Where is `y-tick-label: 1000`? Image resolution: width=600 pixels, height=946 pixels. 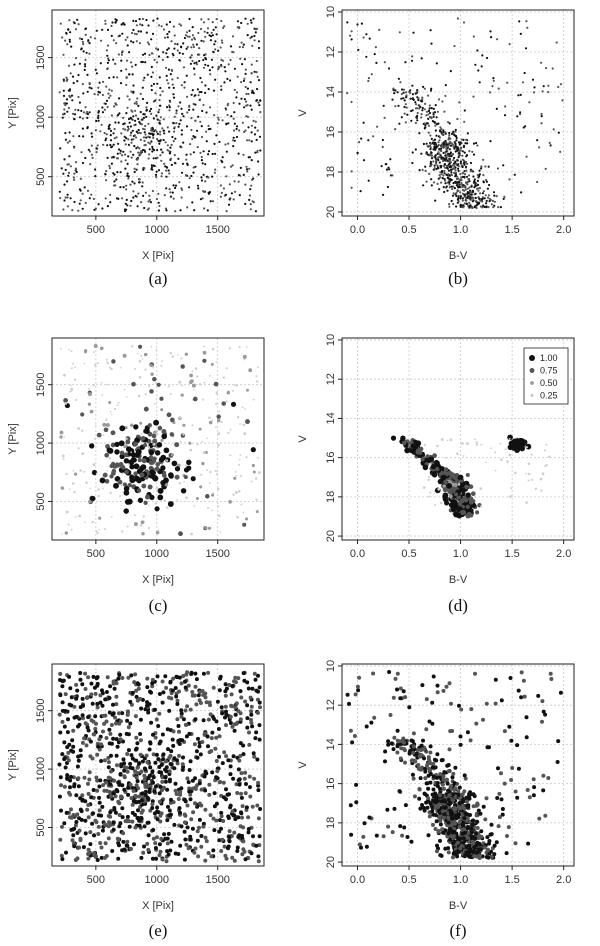 y-tick-label: 1000 is located at coordinates (41, 443).